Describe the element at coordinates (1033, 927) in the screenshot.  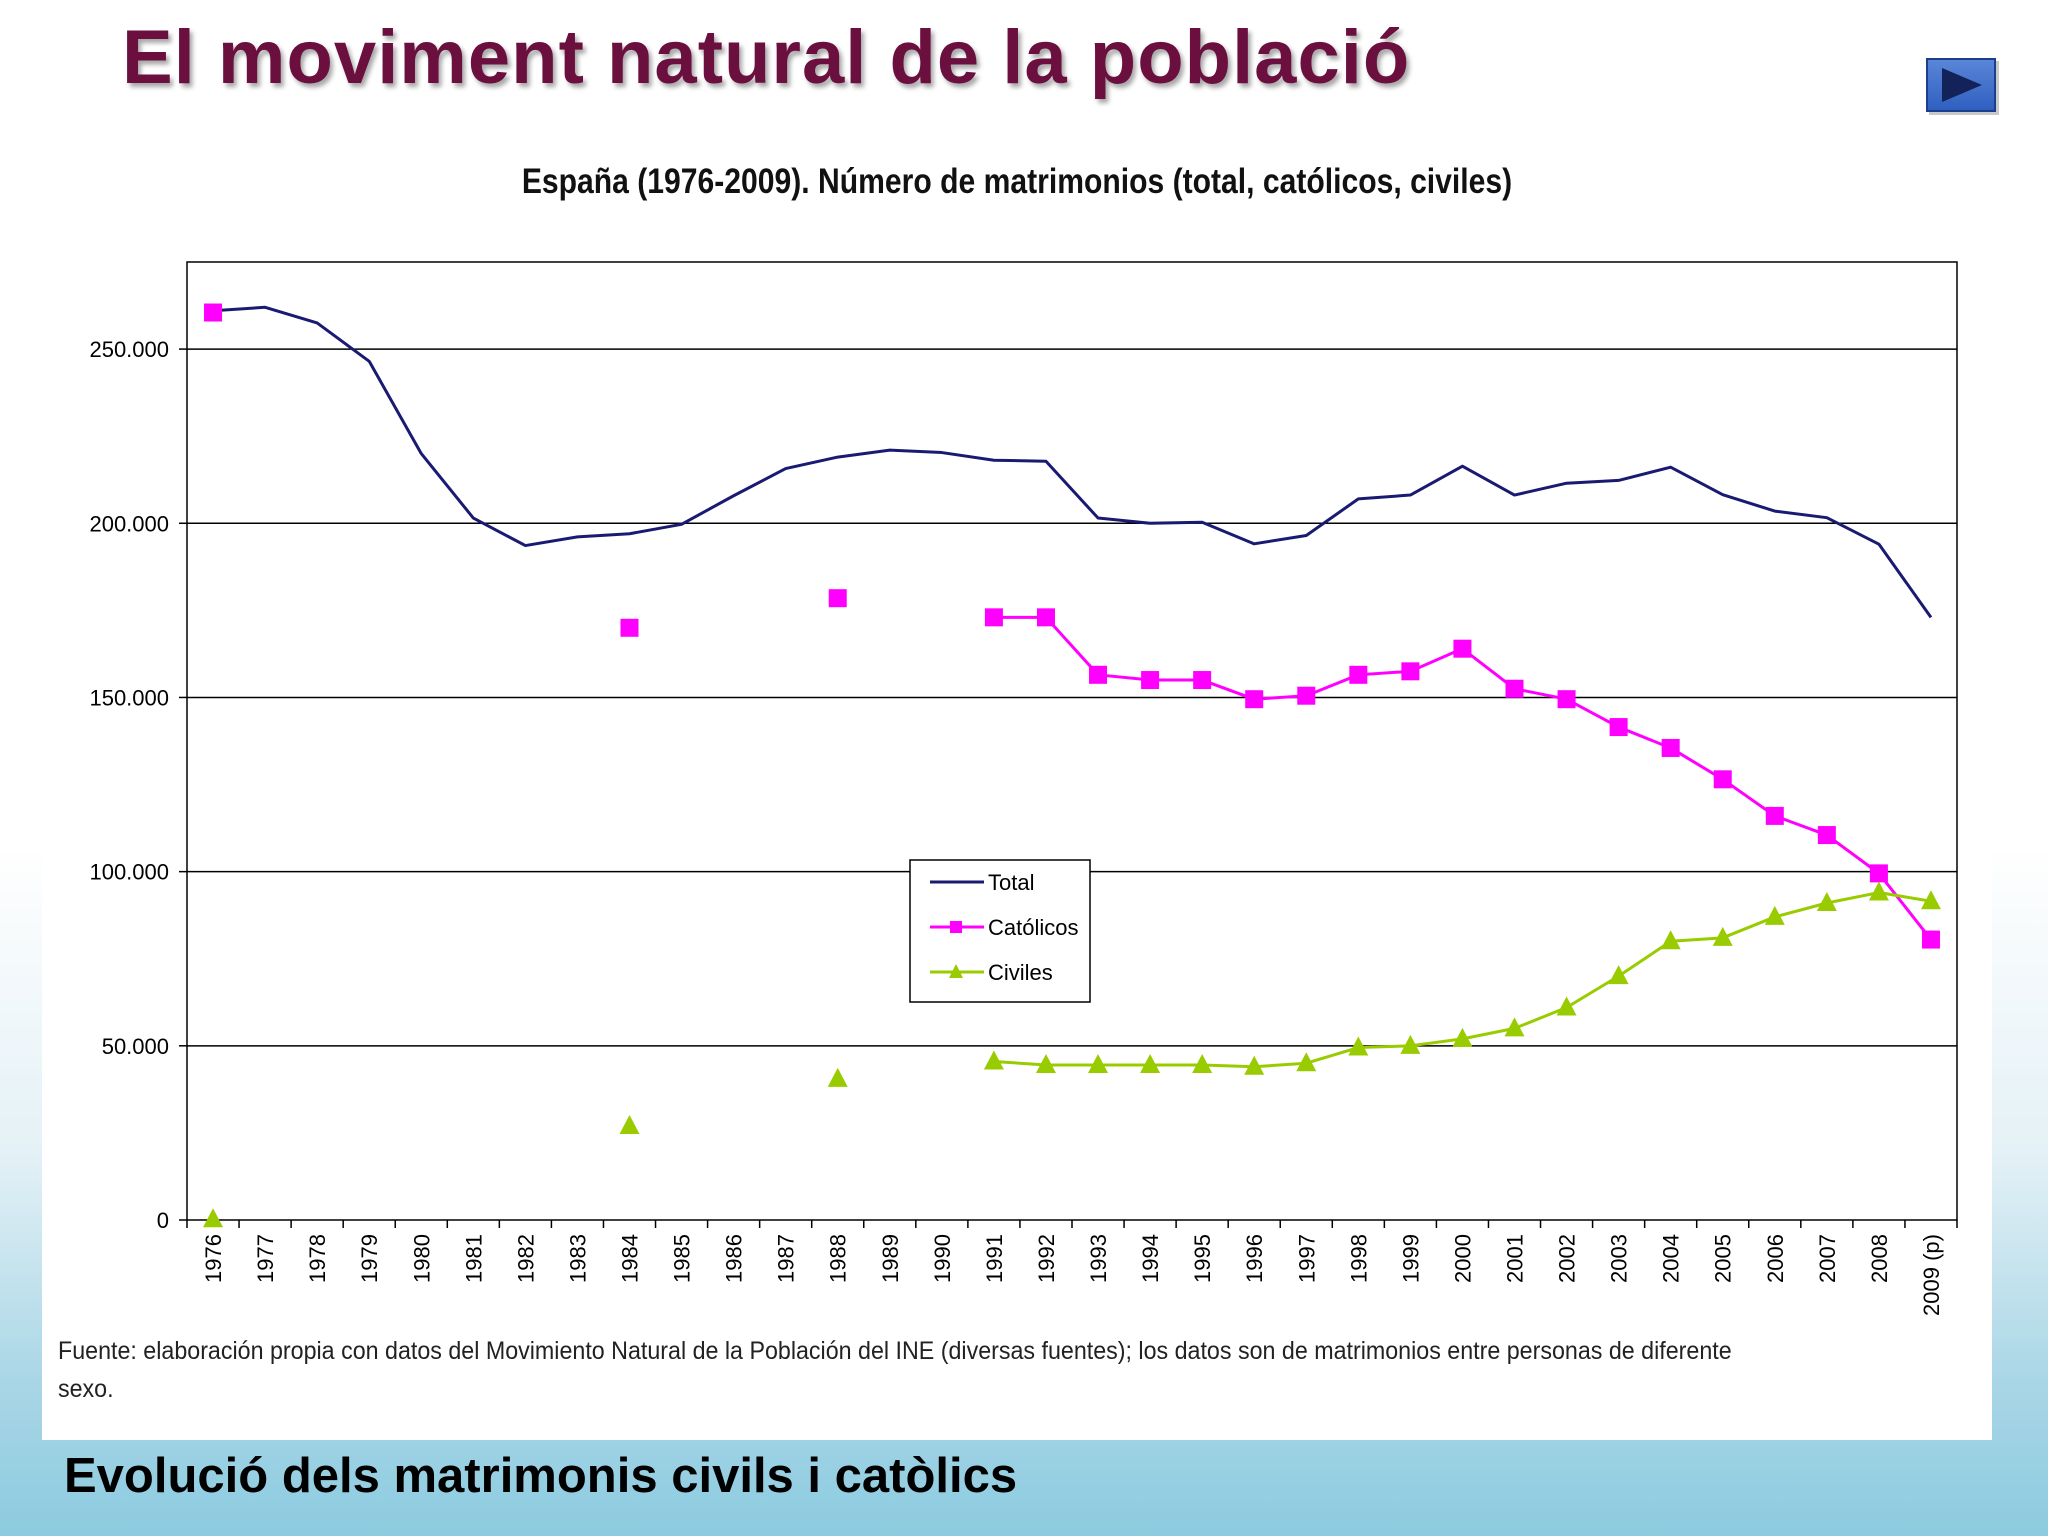
I see `legend-label: Católicos` at that location.